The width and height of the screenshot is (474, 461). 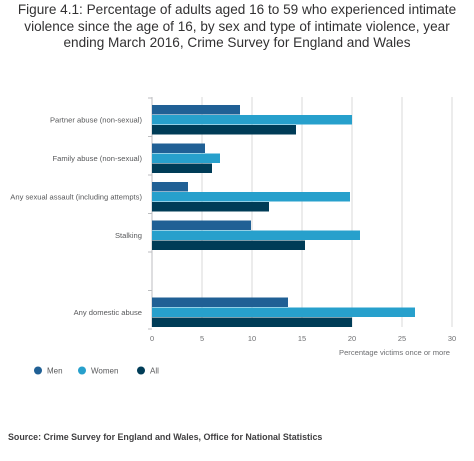 I want to click on legend-swatch-all, so click(x=141, y=370).